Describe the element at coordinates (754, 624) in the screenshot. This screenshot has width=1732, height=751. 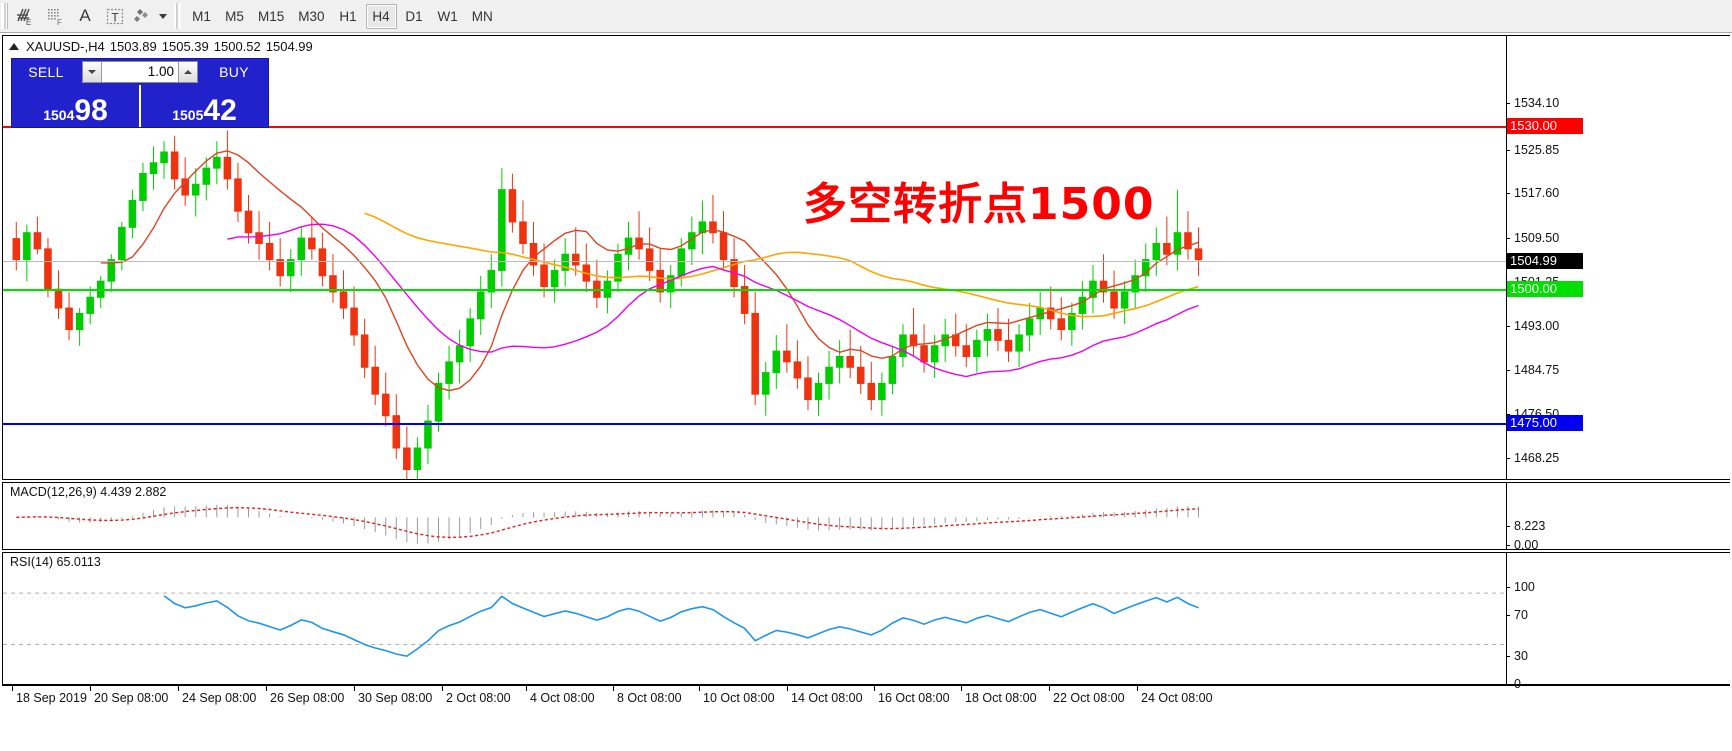
I see `rsi-plot` at that location.